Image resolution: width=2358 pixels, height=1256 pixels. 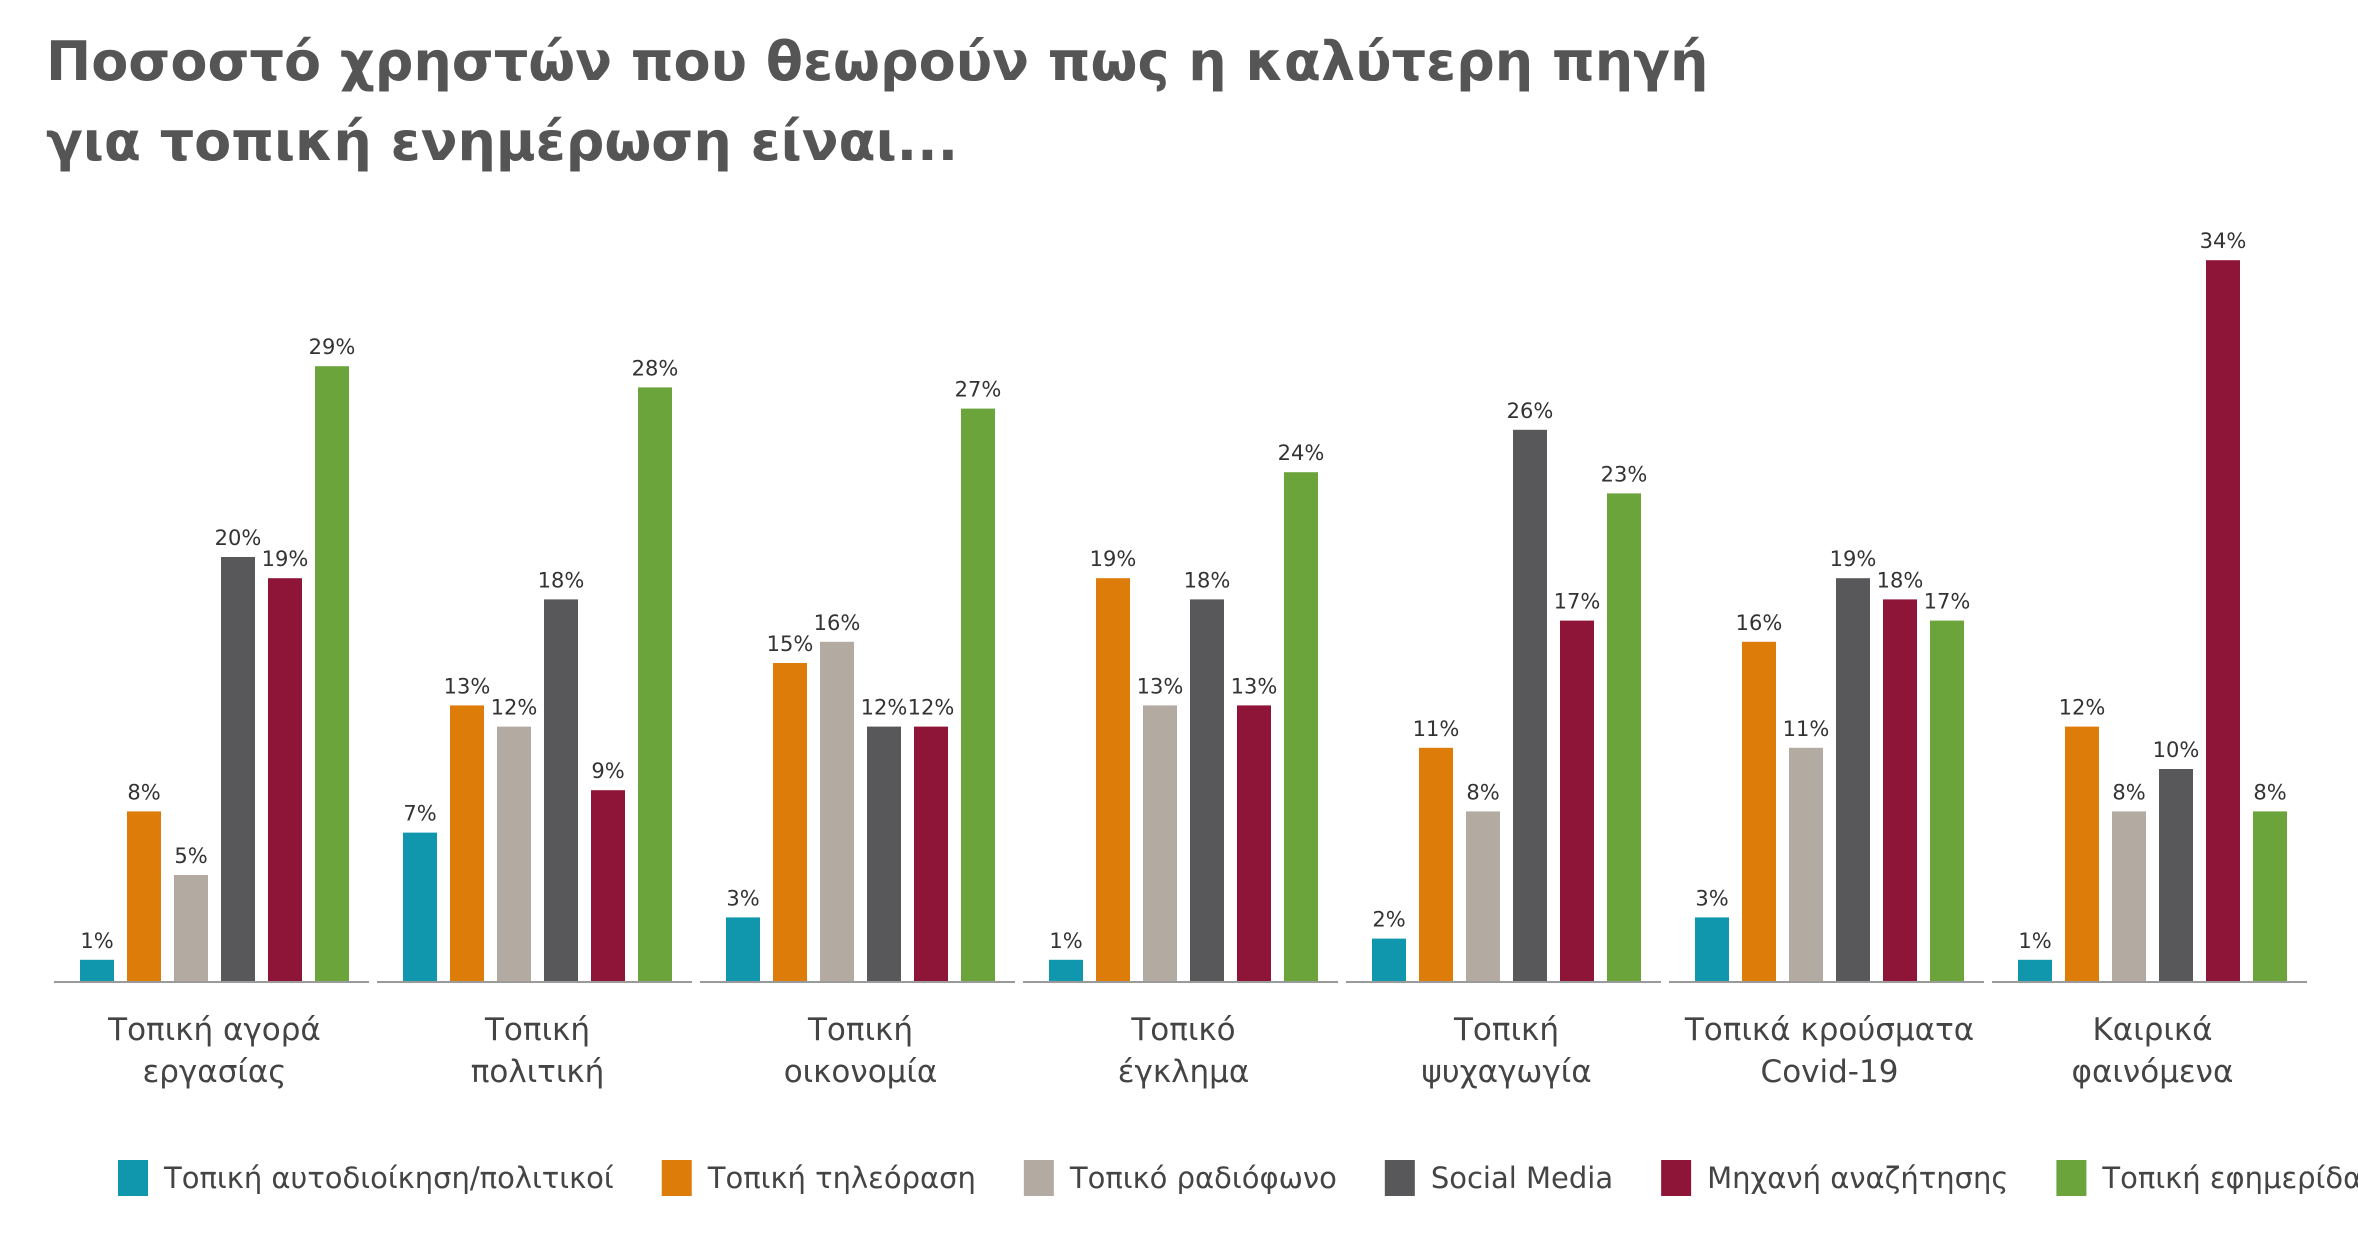 What do you see at coordinates (1203, 1178) in the screenshot?
I see `legend-label: Τοπικό ραδιόφωνο` at bounding box center [1203, 1178].